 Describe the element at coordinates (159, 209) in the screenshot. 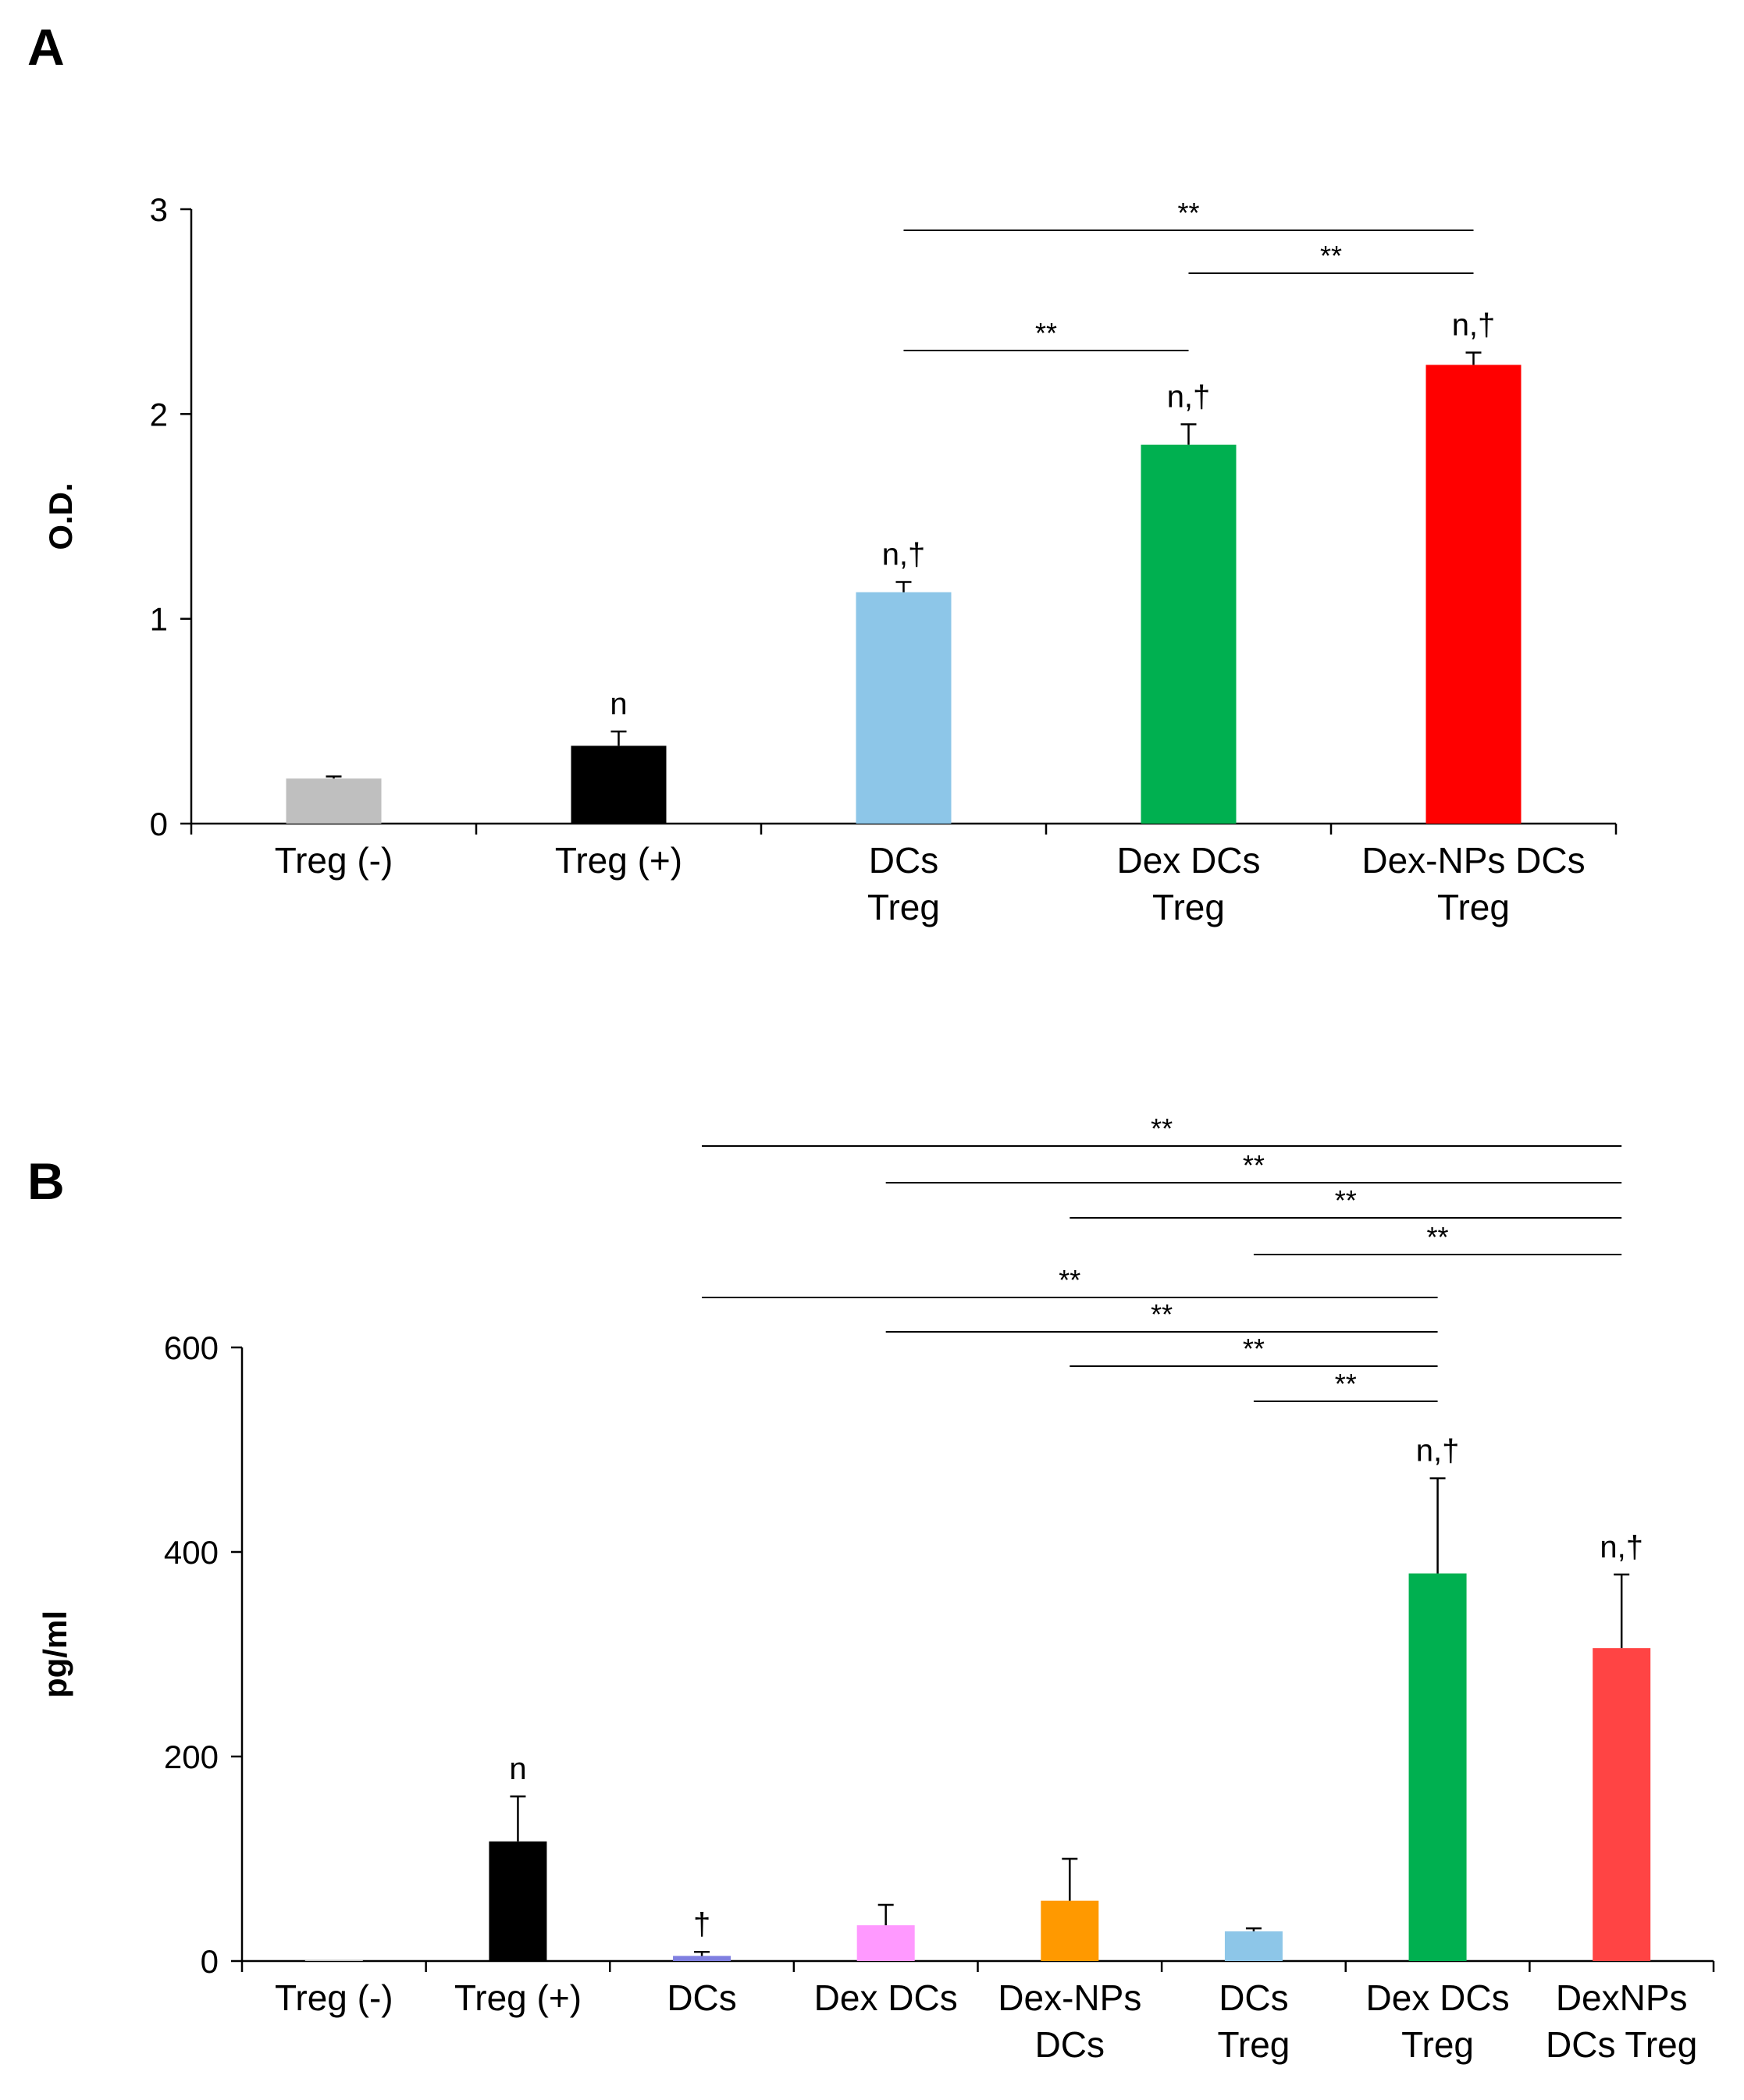

I see `y-tick-label: 3` at that location.